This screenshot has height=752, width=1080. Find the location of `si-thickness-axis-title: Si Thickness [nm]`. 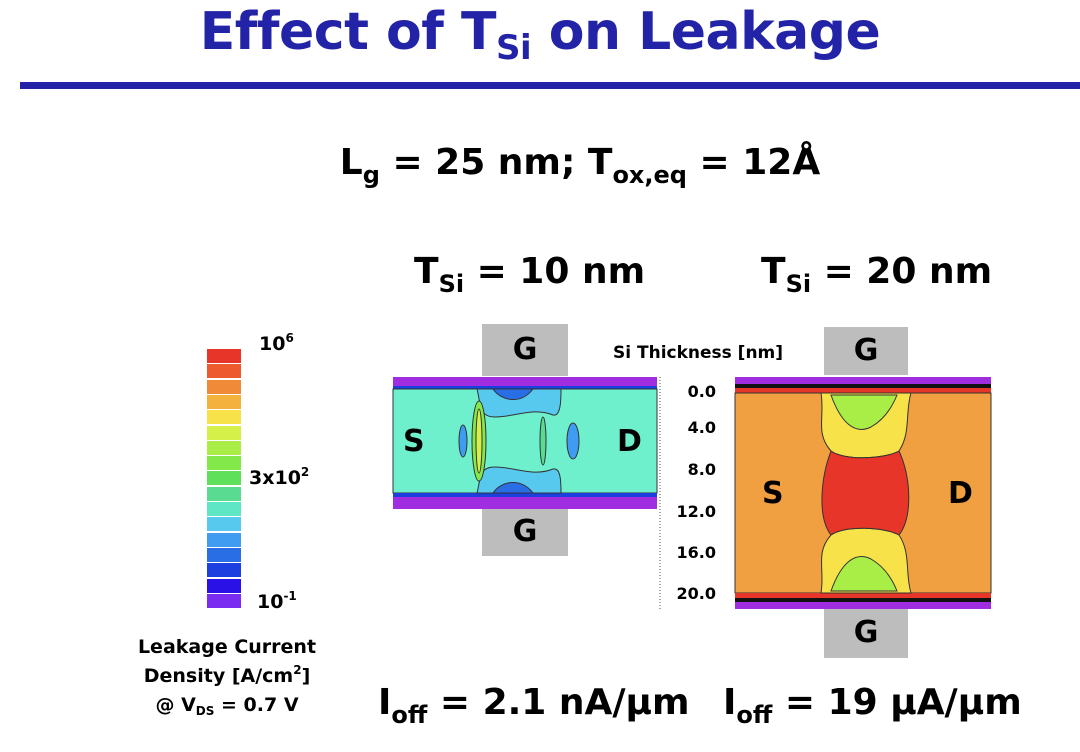

si-thickness-axis-title: Si Thickness [nm] is located at coordinates (698, 353).